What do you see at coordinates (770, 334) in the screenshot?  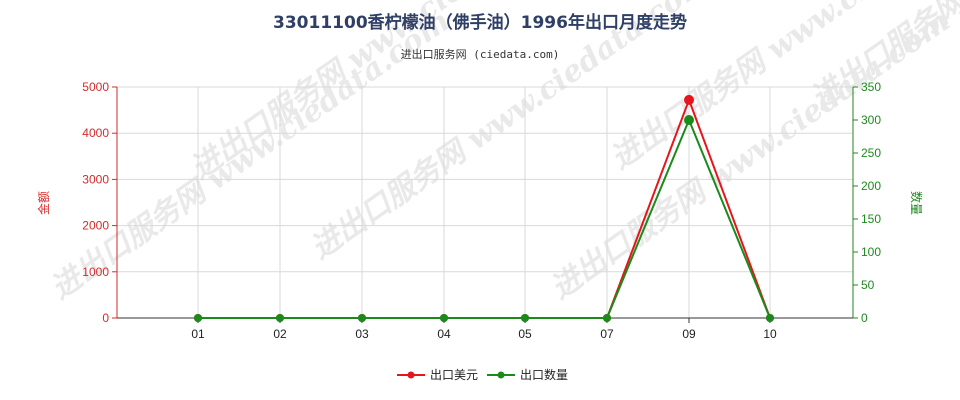 I see `x-tick-label: 10` at bounding box center [770, 334].